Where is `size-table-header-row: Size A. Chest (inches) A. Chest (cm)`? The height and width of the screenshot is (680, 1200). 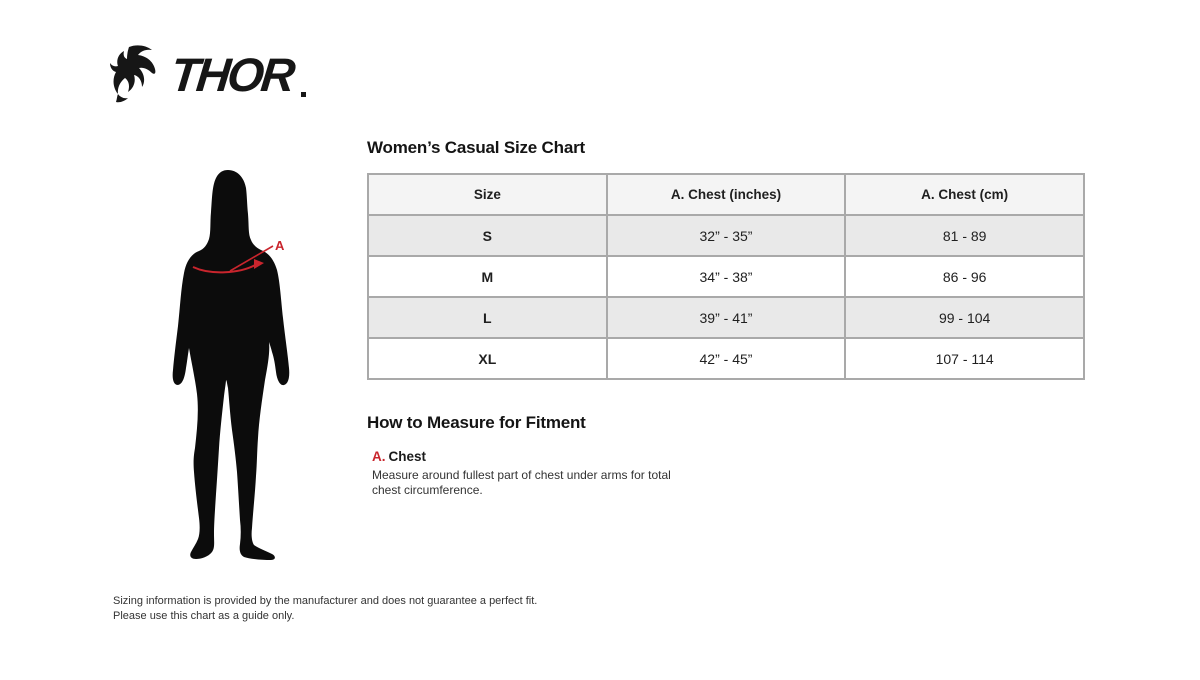 size-table-header-row: Size A. Chest (inches) A. Chest (cm) is located at coordinates (726, 194).